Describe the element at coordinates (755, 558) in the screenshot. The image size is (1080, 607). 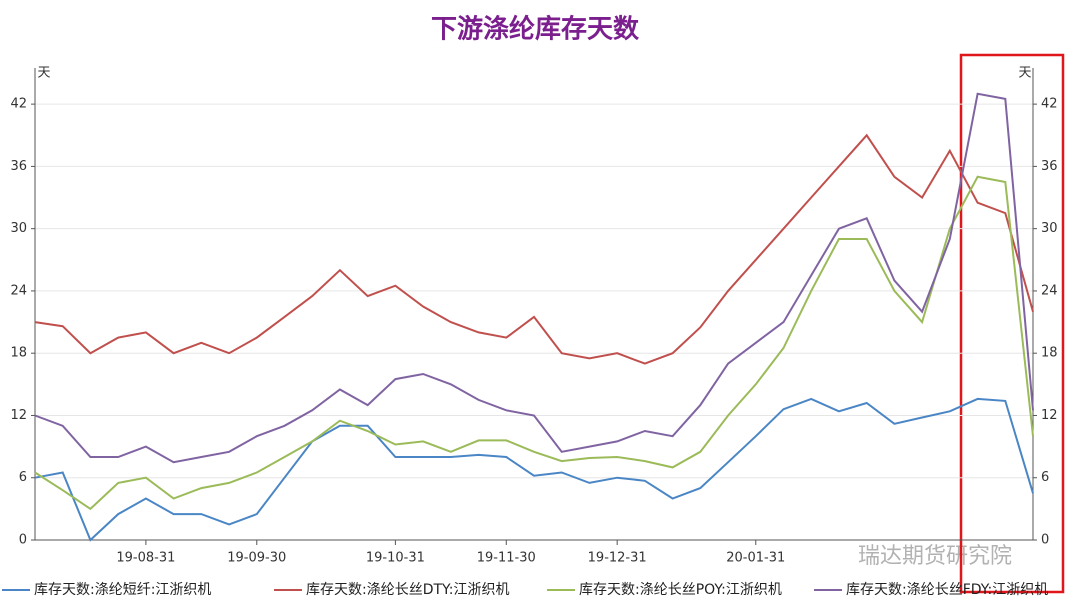
I see `x-tick-label: 20-01-31` at that location.